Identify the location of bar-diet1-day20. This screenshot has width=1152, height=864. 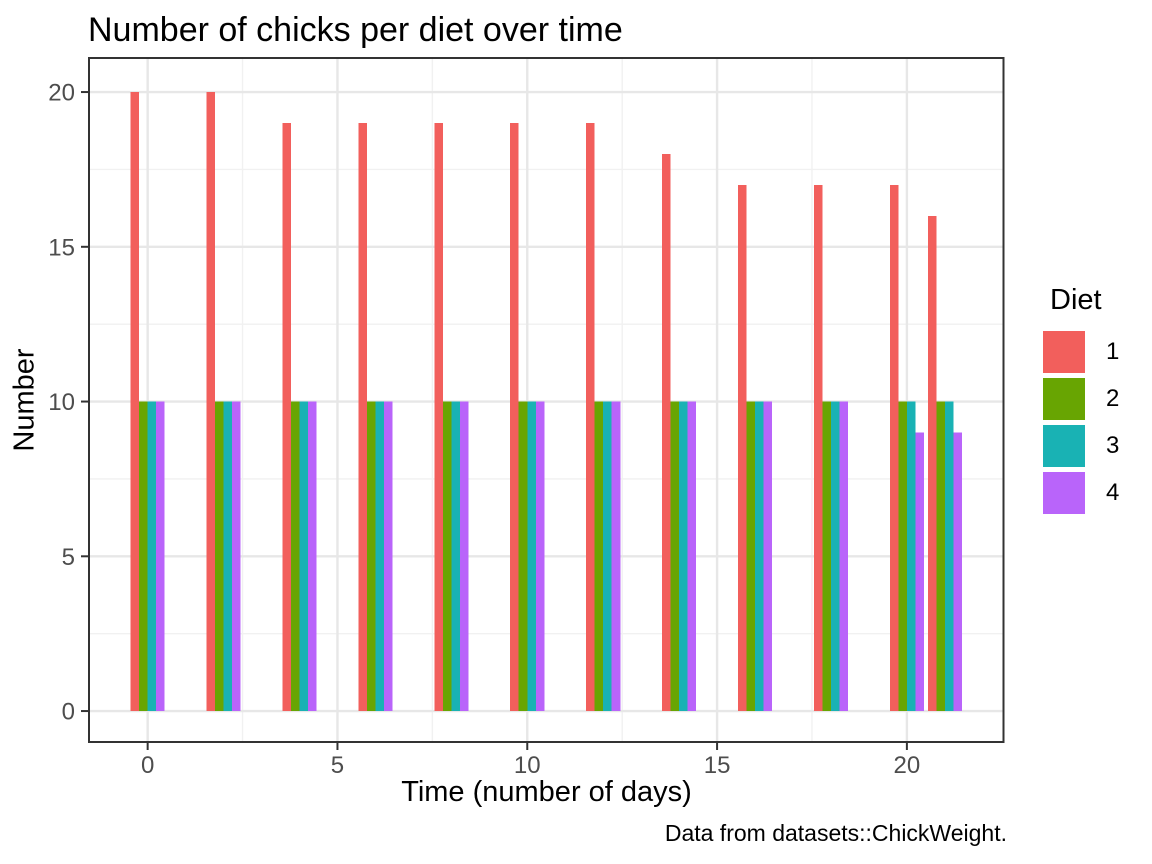
(894, 448).